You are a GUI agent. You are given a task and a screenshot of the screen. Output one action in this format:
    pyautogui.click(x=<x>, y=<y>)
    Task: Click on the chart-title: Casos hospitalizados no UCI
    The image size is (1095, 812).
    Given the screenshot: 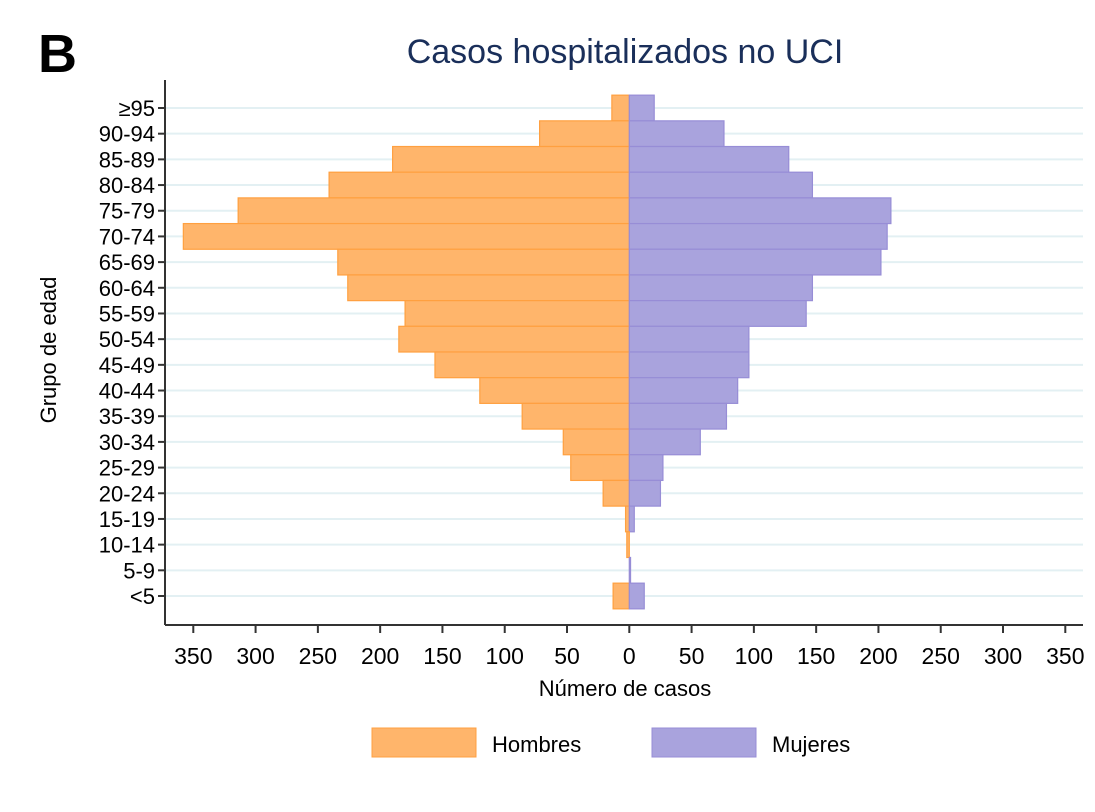 What is the action you would take?
    pyautogui.click(x=625, y=52)
    